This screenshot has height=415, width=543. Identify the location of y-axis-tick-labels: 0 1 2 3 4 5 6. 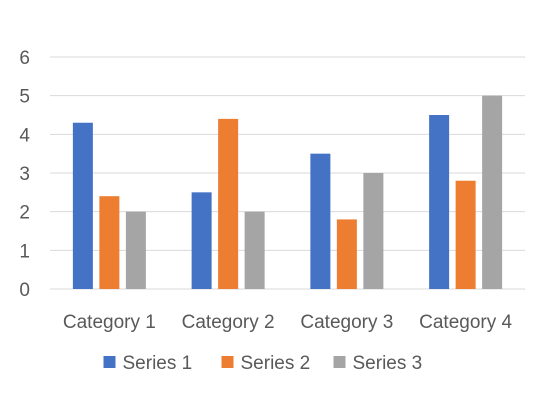
(24, 174).